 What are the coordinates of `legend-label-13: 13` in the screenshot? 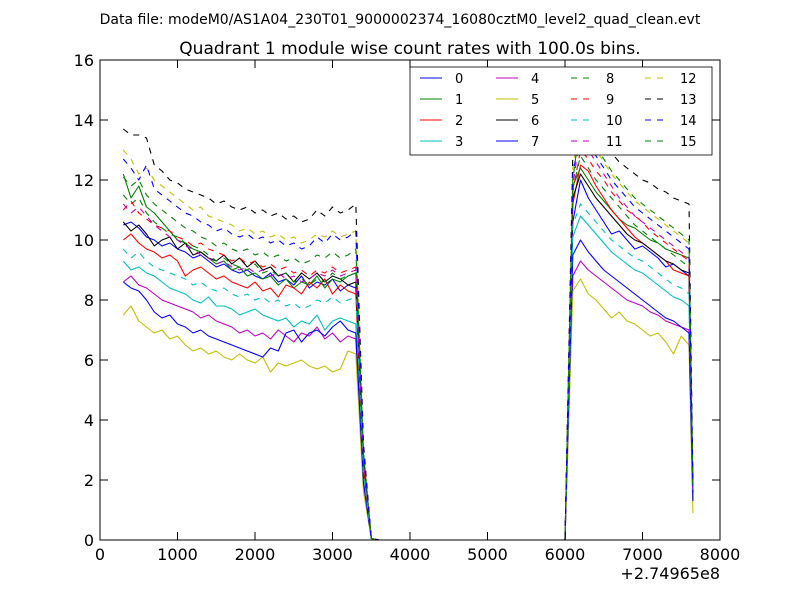 It's located at (688, 100).